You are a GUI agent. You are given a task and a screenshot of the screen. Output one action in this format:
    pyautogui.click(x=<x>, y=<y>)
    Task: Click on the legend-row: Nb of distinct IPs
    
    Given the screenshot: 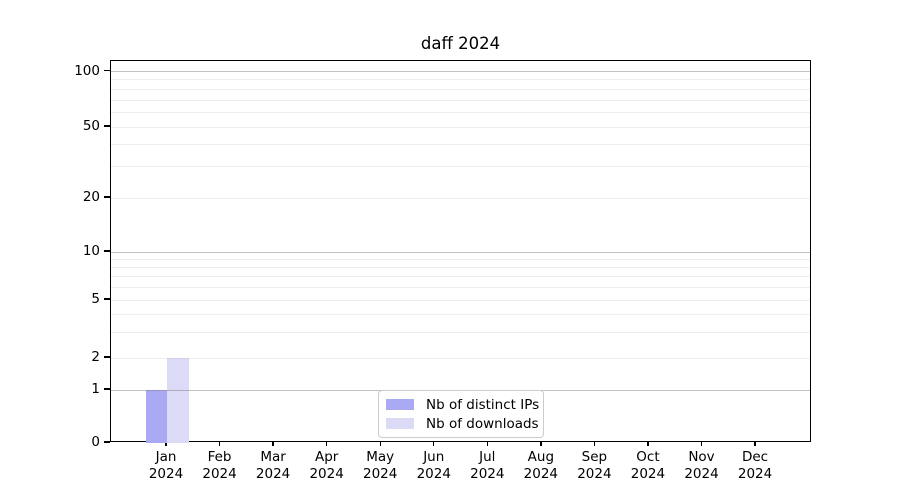 What is the action you would take?
    pyautogui.click(x=464, y=404)
    